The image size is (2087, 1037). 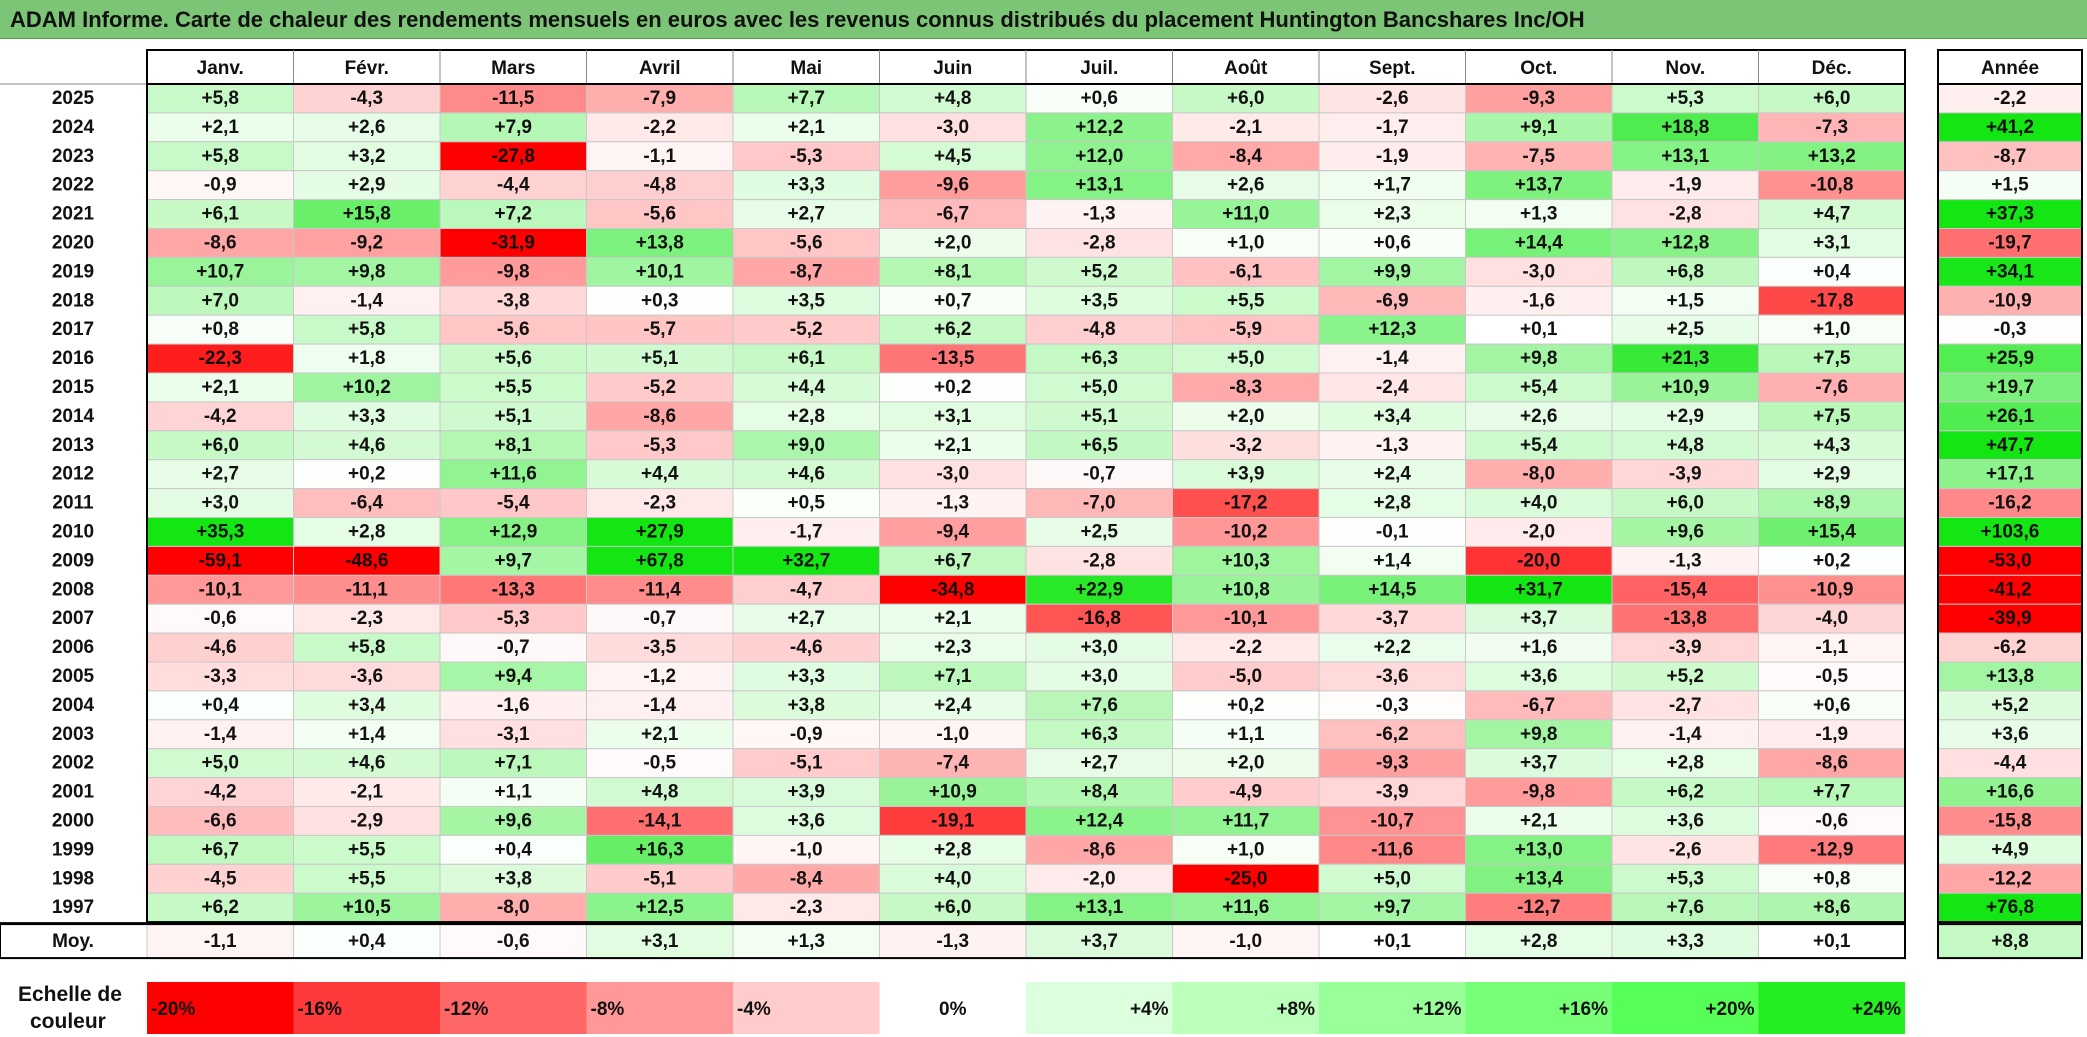 What do you see at coordinates (1099, 271) in the screenshot?
I see `cell-value: +5,2` at bounding box center [1099, 271].